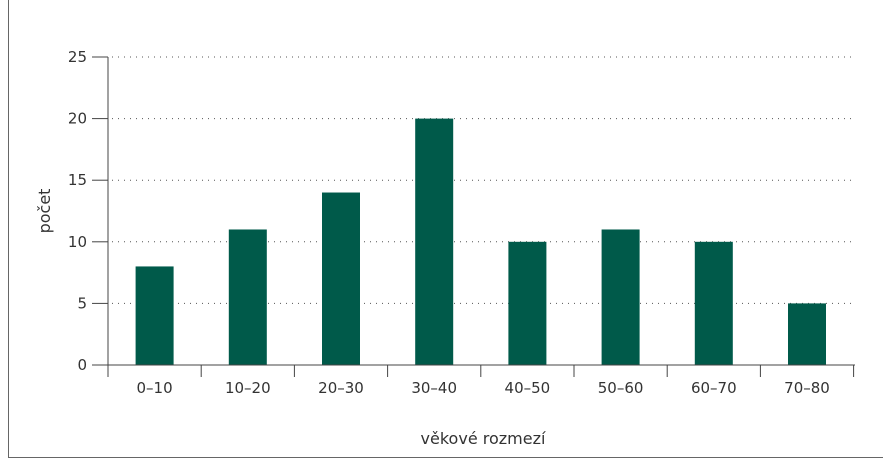  Describe the element at coordinates (621, 388) in the screenshot. I see `x-tick-label: 50–60` at that location.